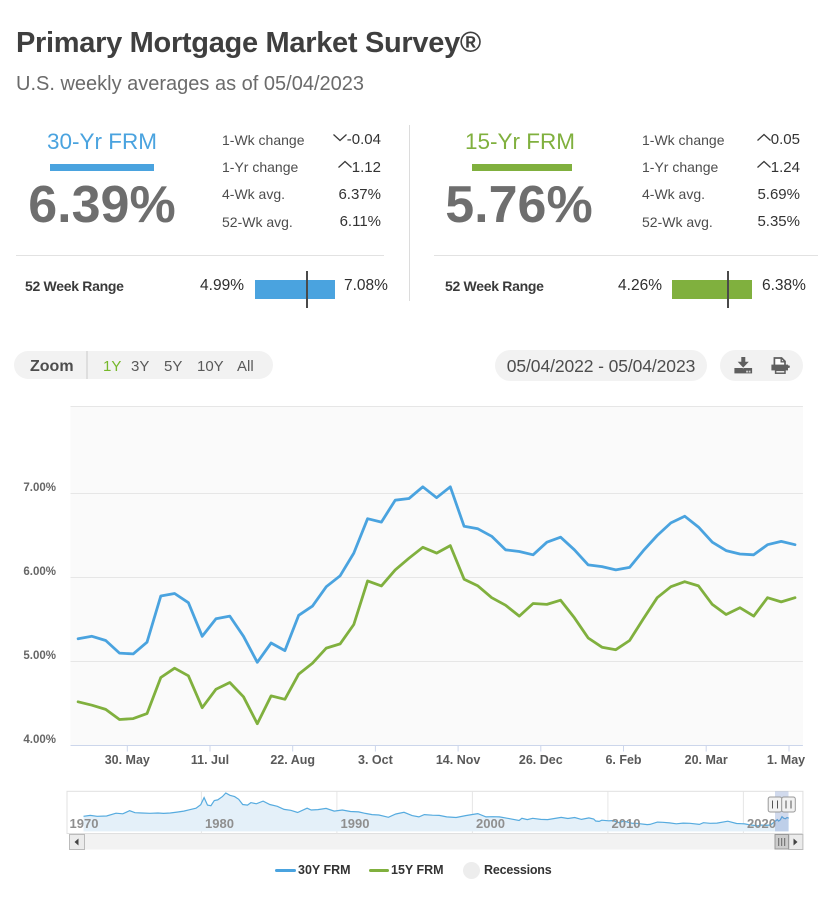  What do you see at coordinates (39, 572) in the screenshot?
I see `svg-text: 6.00%` at bounding box center [39, 572].